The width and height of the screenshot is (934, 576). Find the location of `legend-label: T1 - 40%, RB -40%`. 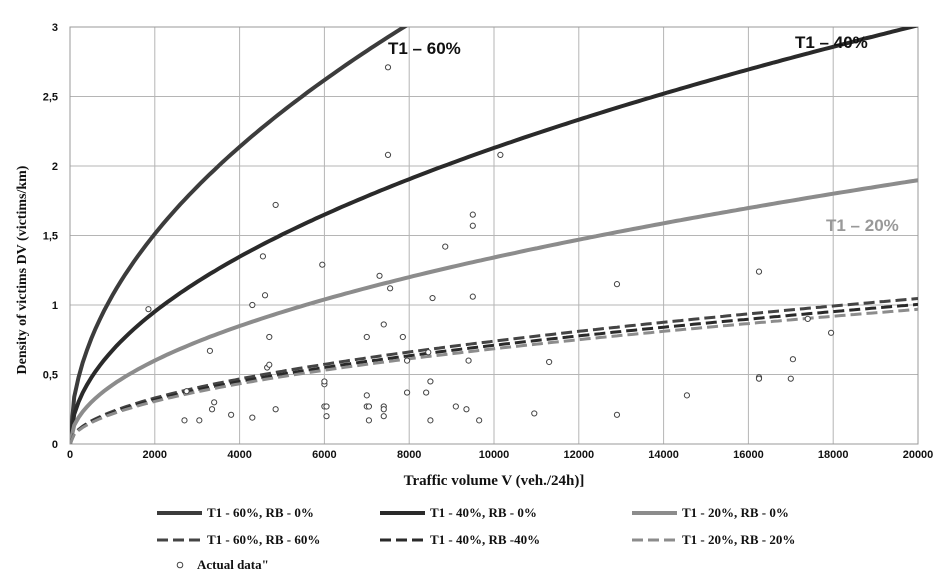

legend-label: T1 - 40%, RB -40% is located at coordinates (485, 539).